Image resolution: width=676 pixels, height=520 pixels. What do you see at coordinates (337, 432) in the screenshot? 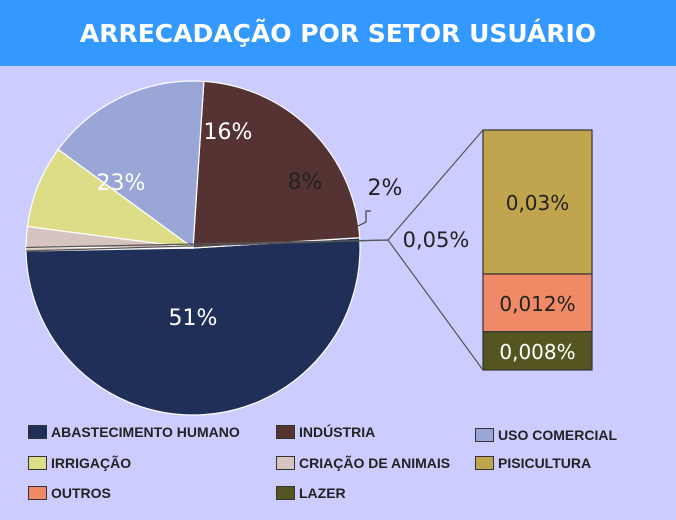
I see `legend-label: INDÚSTRIA` at bounding box center [337, 432].